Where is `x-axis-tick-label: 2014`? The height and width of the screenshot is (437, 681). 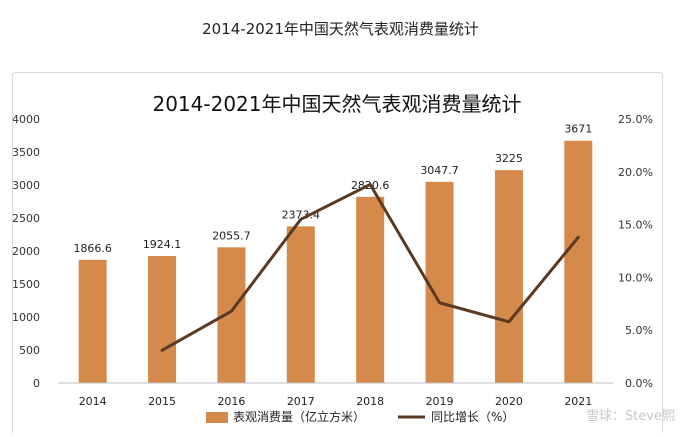 x-axis-tick-label: 2014 is located at coordinates (93, 401).